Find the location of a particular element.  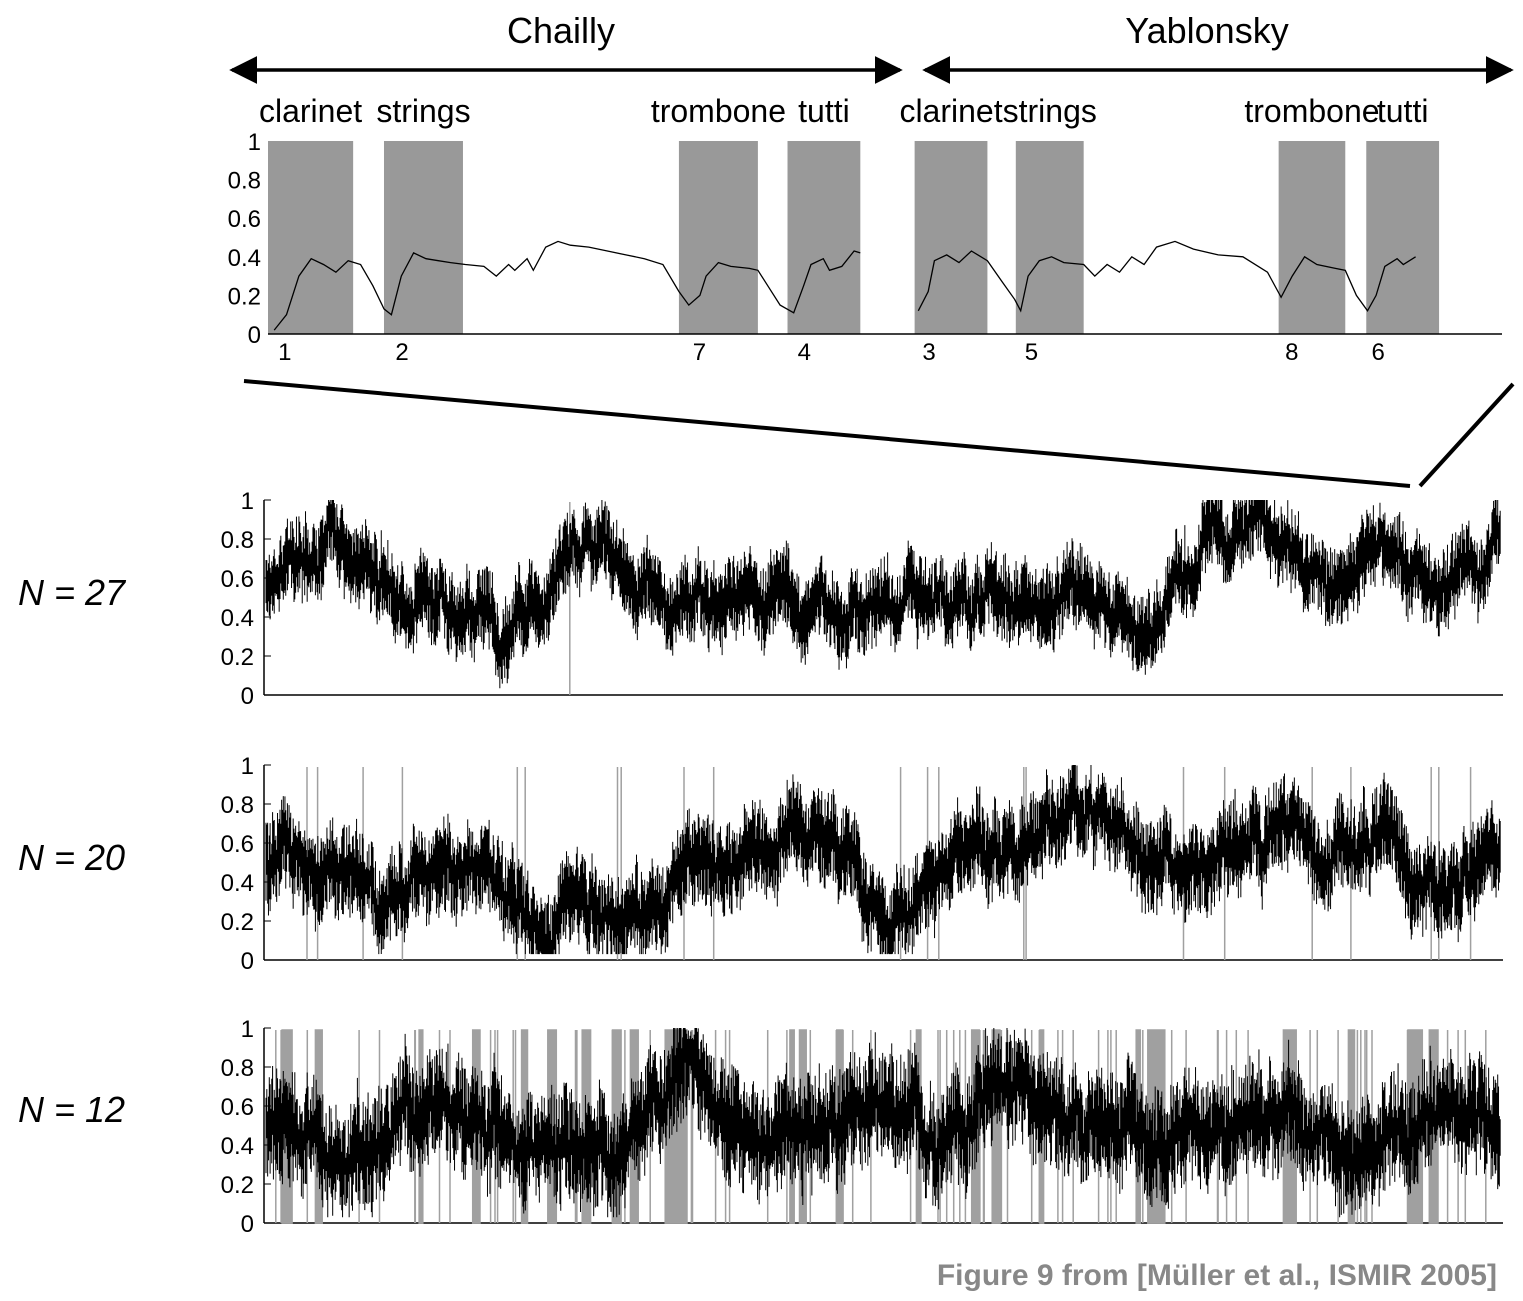

top-ytick-0: 0 is located at coordinates (254, 335).